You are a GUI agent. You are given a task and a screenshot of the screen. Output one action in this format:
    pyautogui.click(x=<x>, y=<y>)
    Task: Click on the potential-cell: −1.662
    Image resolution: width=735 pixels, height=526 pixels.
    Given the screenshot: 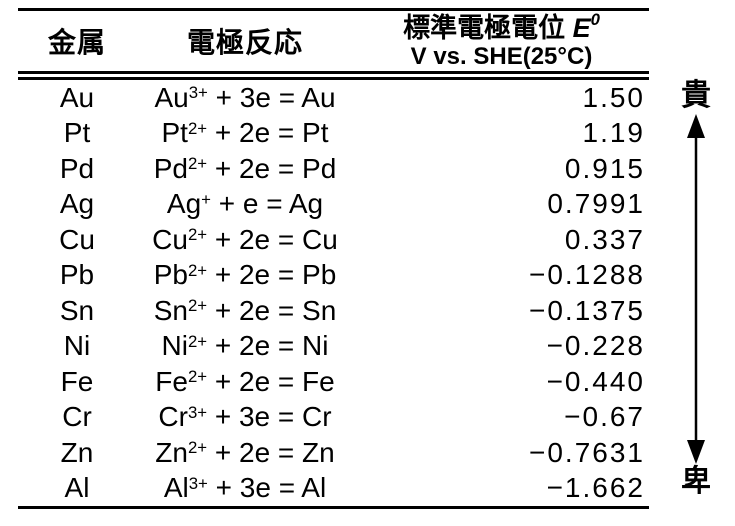 What is the action you would take?
    pyautogui.click(x=595, y=488)
    